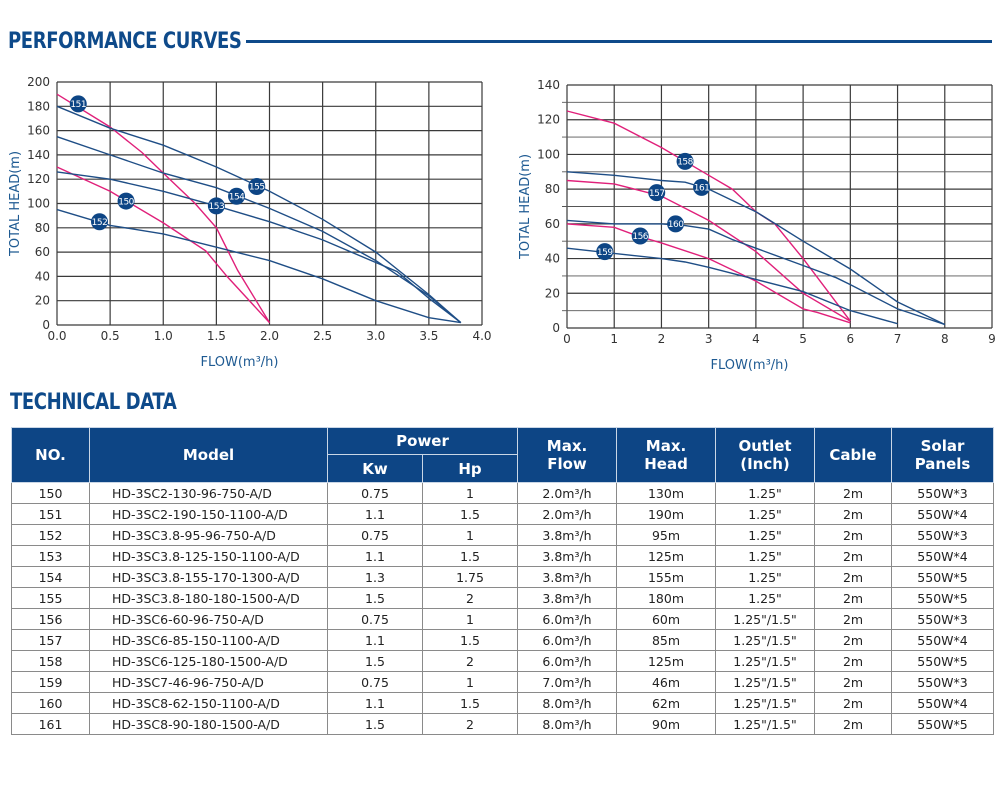 This screenshot has width=1008, height=788. Describe the element at coordinates (685, 161) in the screenshot. I see `curve-badge-158: 158` at that location.